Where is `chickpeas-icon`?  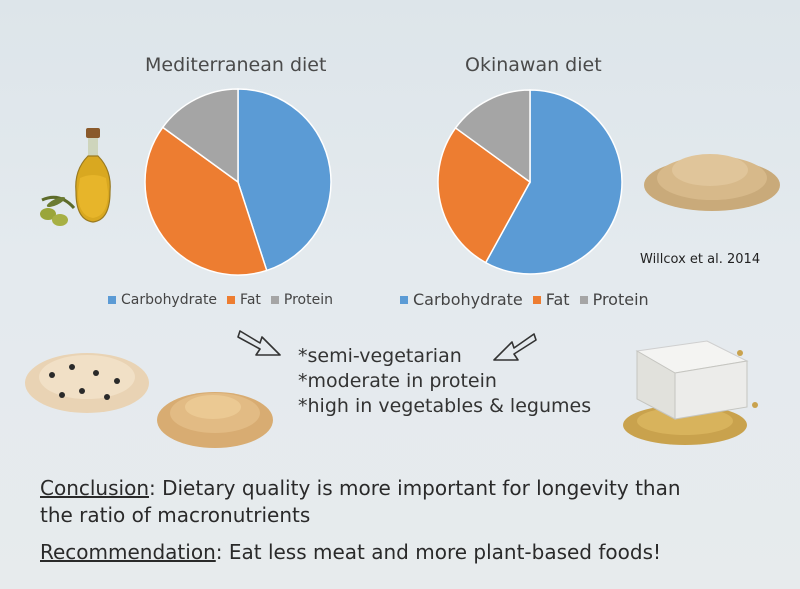
chickpeas-icon is located at coordinates (215, 420).